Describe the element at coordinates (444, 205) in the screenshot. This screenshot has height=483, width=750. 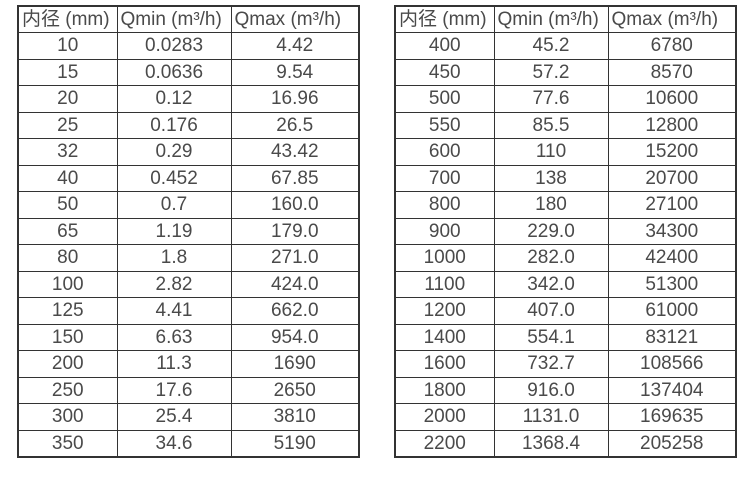
I see `inner-diameter-cell: 800` at that location.